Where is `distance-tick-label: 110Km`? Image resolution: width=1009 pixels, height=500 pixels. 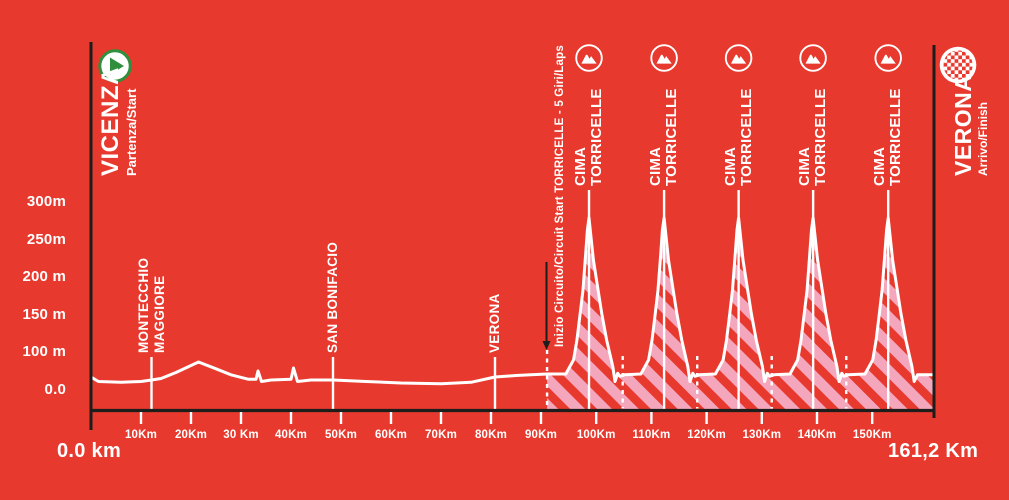 distance-tick-label: 110Km is located at coordinates (651, 435).